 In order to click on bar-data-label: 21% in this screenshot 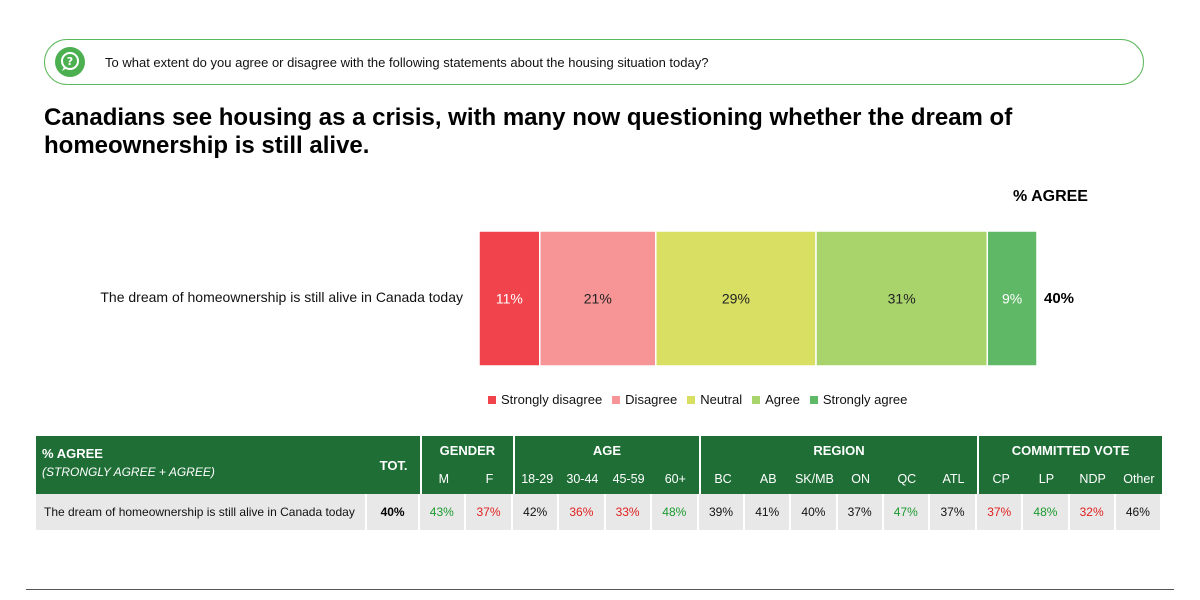, I will do `click(598, 299)`.